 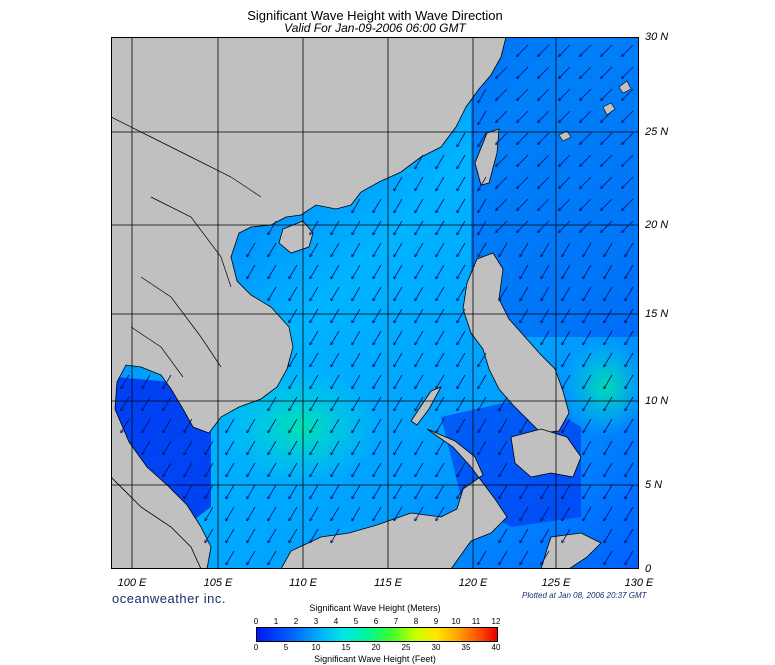 I want to click on country-borders, so click(x=186, y=247).